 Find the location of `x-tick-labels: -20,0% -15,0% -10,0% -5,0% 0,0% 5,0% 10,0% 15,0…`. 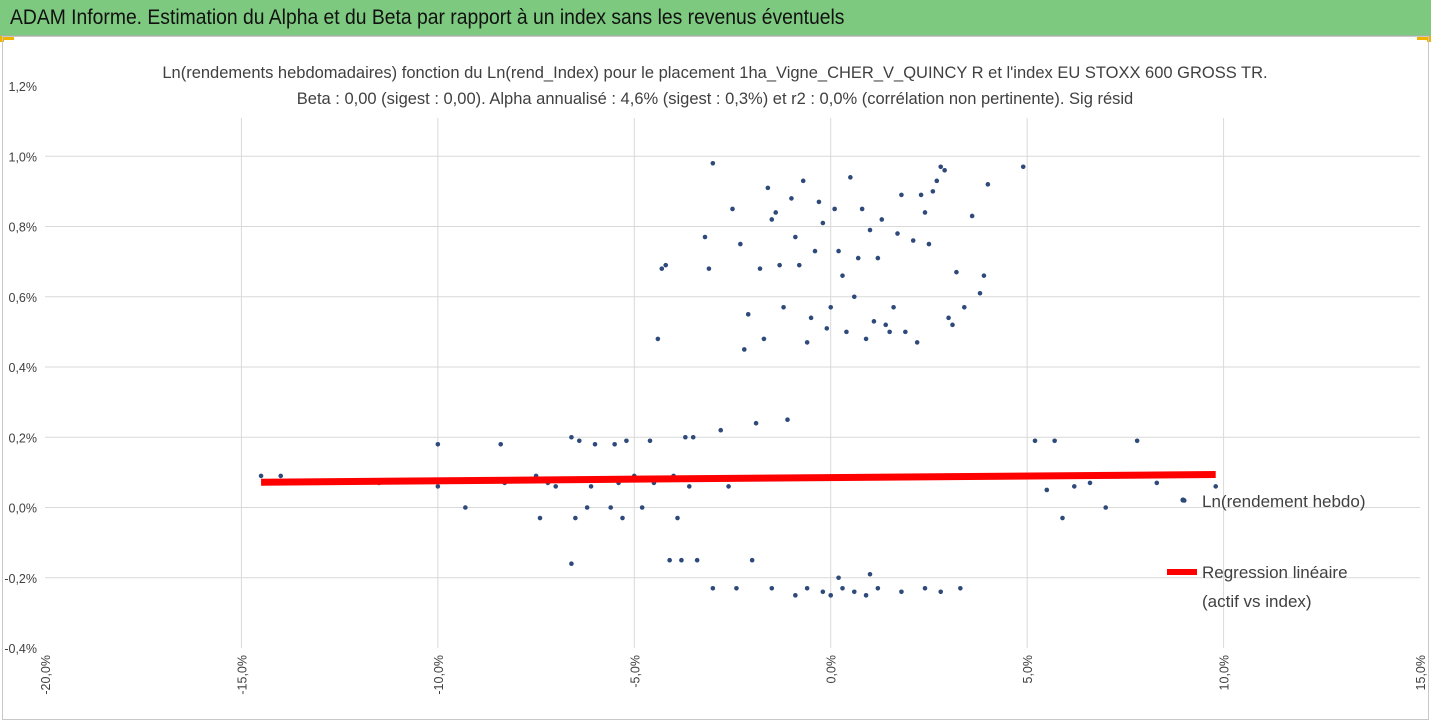

x-tick-labels: -20,0% -15,0% -10,0% -5,0% 0,0% 5,0% 10,0% 15,0… is located at coordinates (733, 675).